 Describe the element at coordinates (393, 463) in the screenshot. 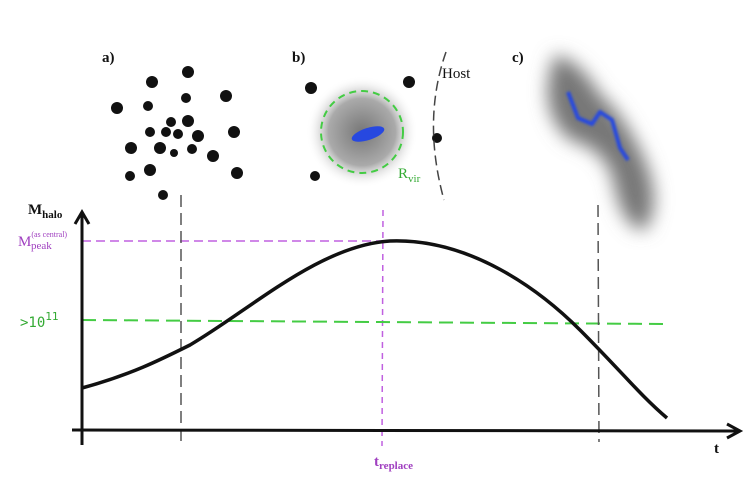

I see `replace-label: treplace` at that location.